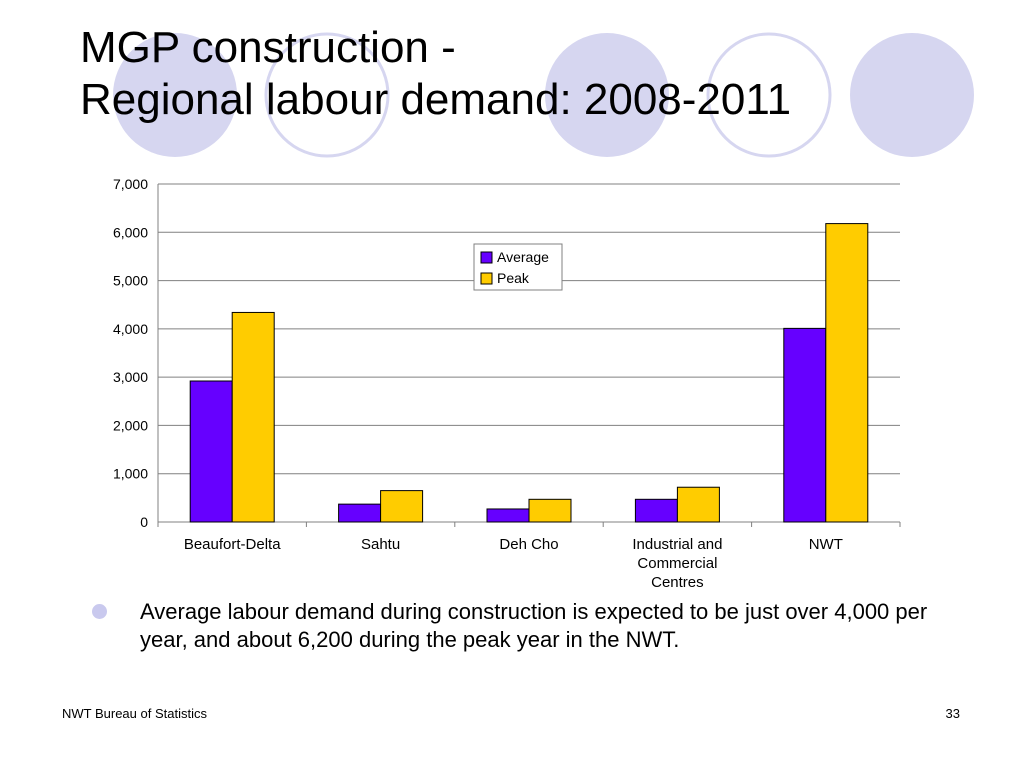 This screenshot has width=1024, height=768. I want to click on y-tick-label: 5,000, so click(130, 281).